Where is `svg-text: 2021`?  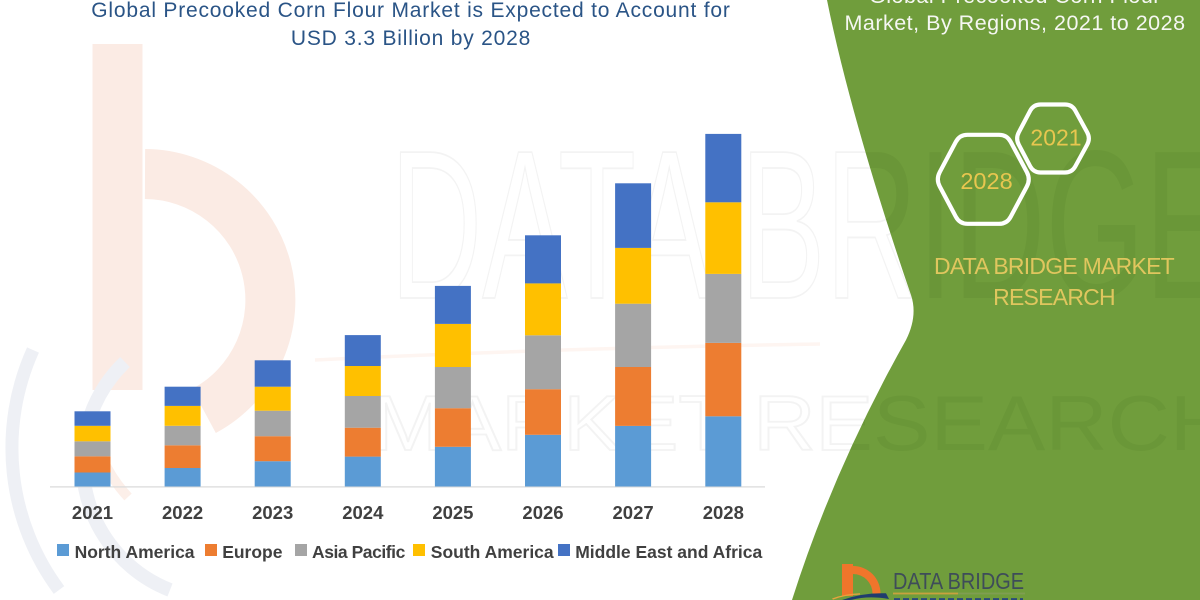 svg-text: 2021 is located at coordinates (1055, 137).